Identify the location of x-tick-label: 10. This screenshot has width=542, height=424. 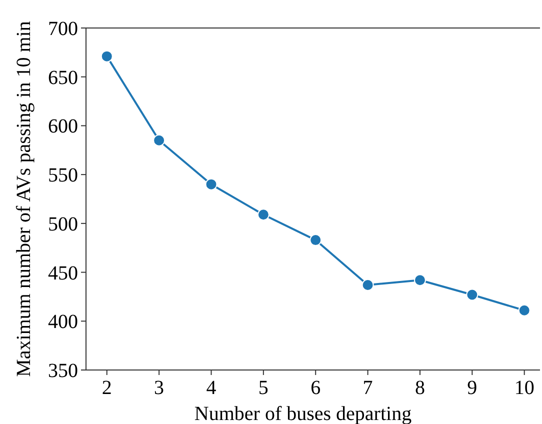
(524, 388).